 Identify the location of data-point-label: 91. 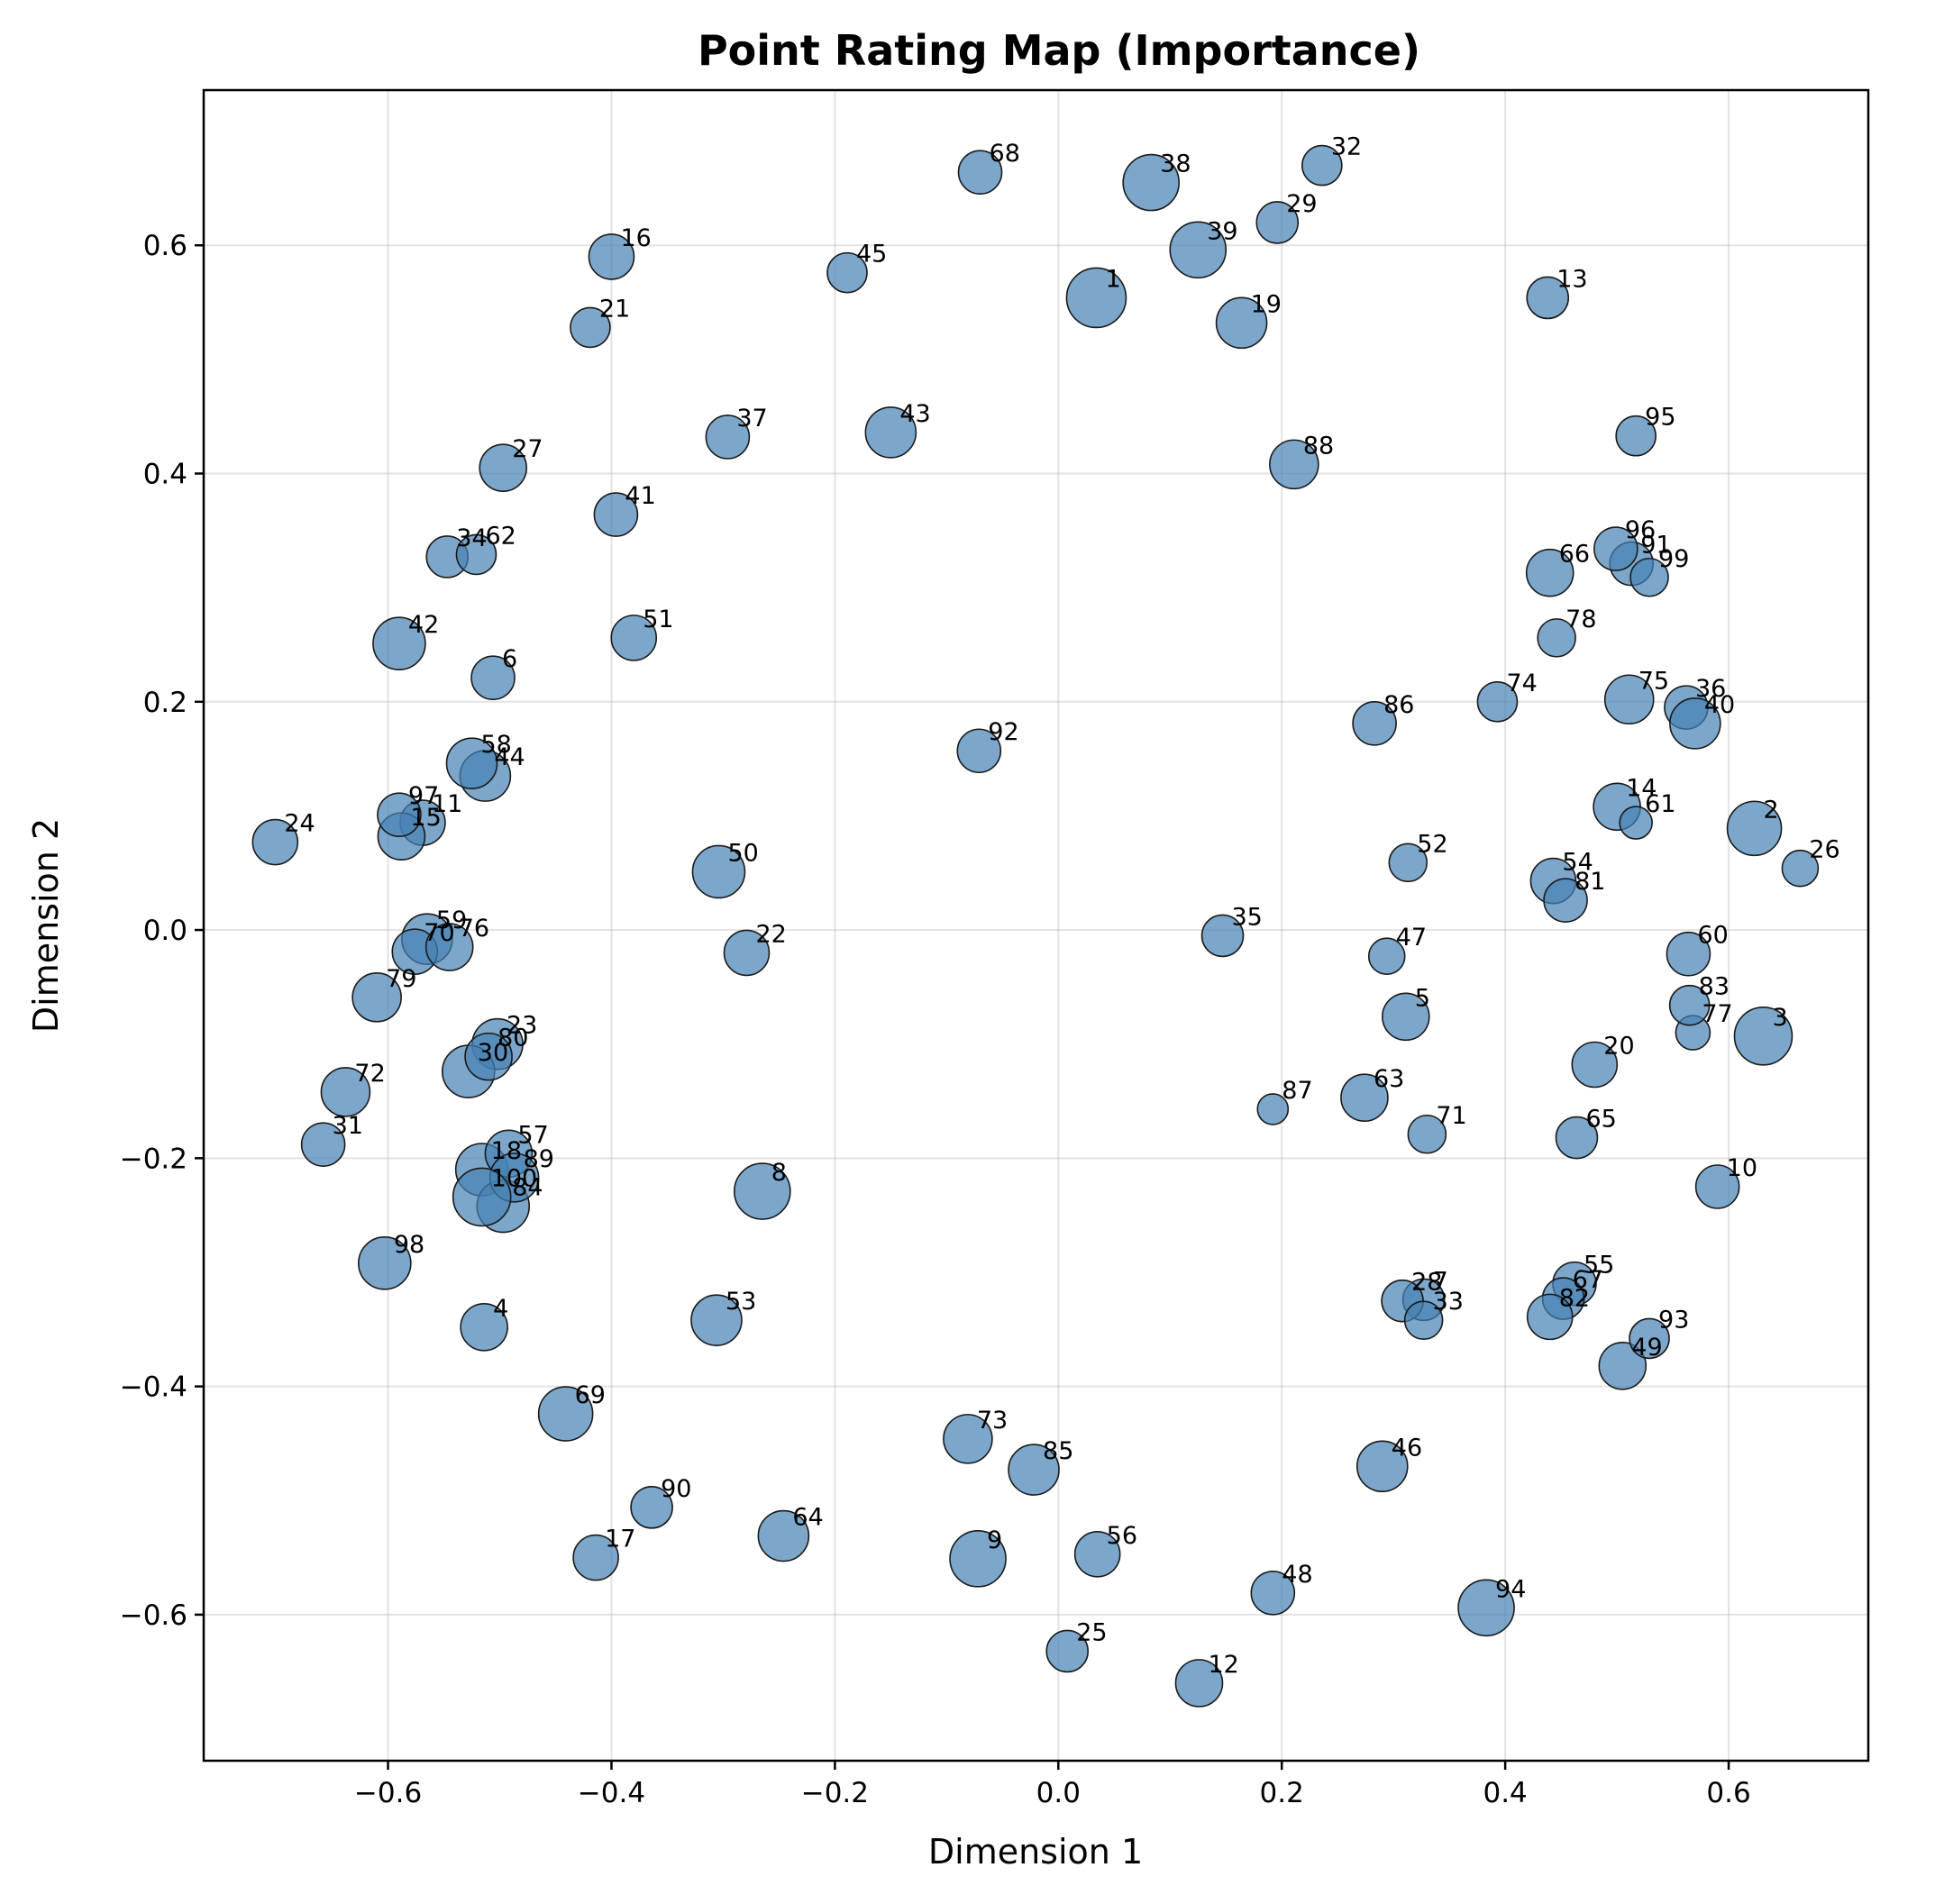
(1656, 546).